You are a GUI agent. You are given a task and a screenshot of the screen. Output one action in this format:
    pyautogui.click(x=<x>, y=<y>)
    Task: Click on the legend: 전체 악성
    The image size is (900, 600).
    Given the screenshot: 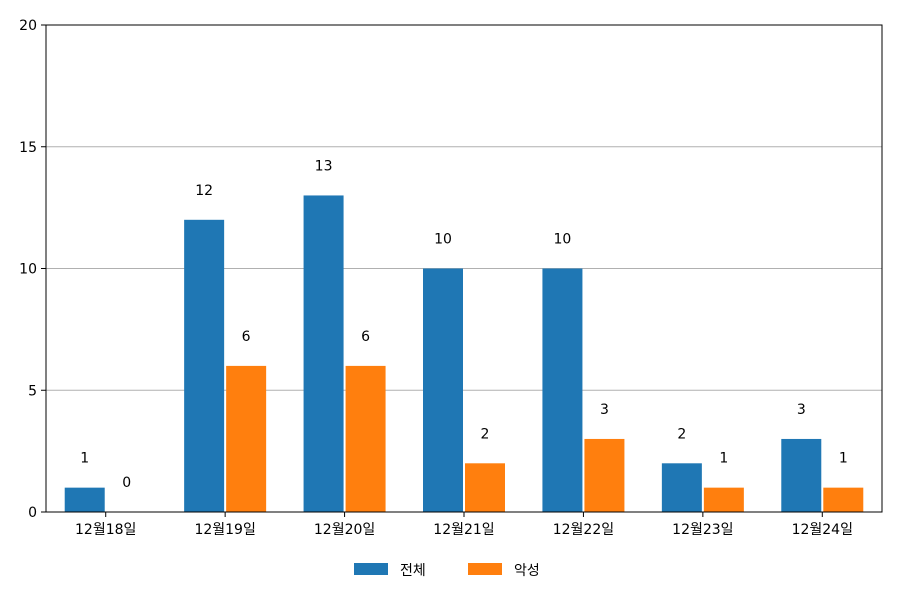 What is the action you would take?
    pyautogui.click(x=447, y=571)
    